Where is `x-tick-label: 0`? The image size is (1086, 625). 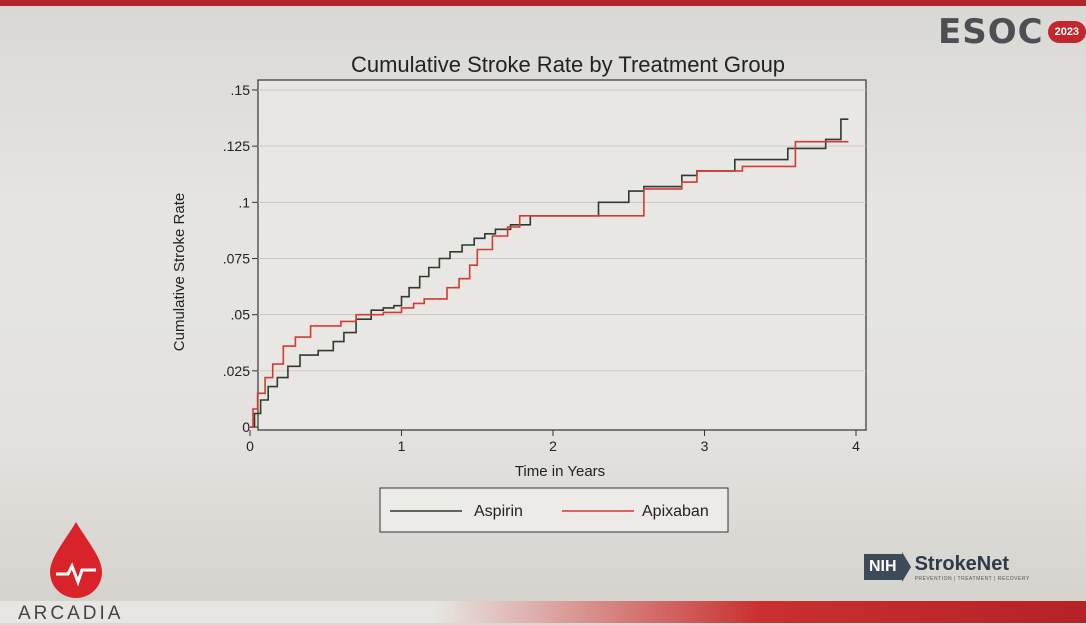
x-tick-label: 0 is located at coordinates (250, 446).